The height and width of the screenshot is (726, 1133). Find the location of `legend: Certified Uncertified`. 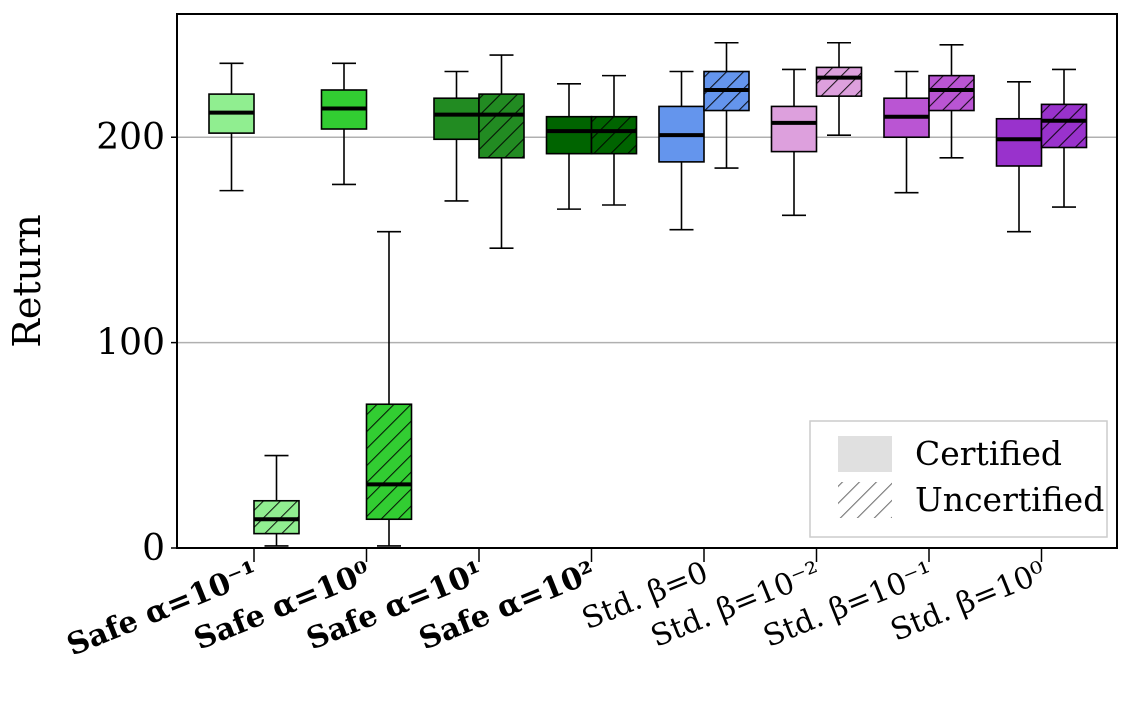

legend: Certified Uncertified is located at coordinates (958, 479).